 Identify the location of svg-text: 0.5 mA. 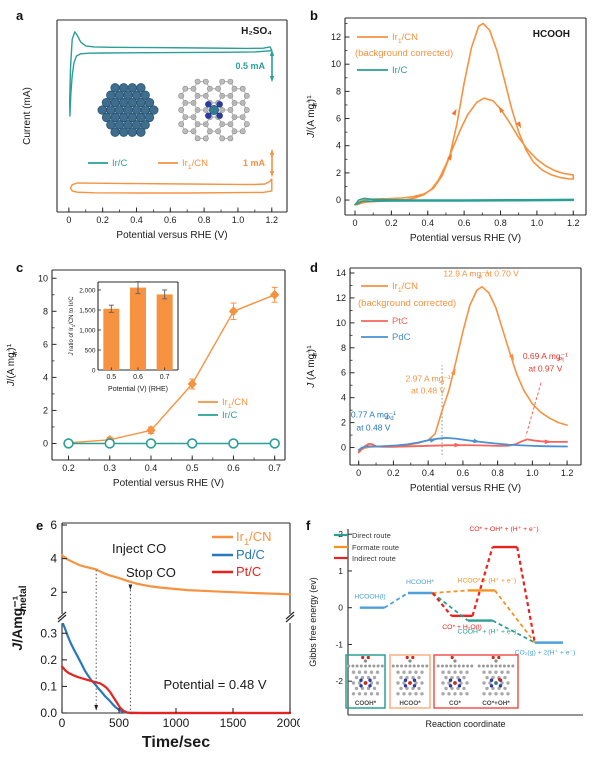
(250, 66).